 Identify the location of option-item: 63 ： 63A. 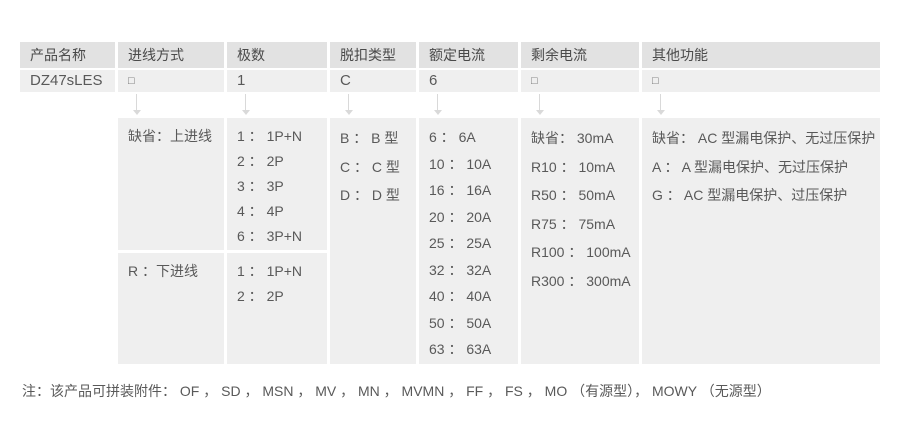
(460, 349).